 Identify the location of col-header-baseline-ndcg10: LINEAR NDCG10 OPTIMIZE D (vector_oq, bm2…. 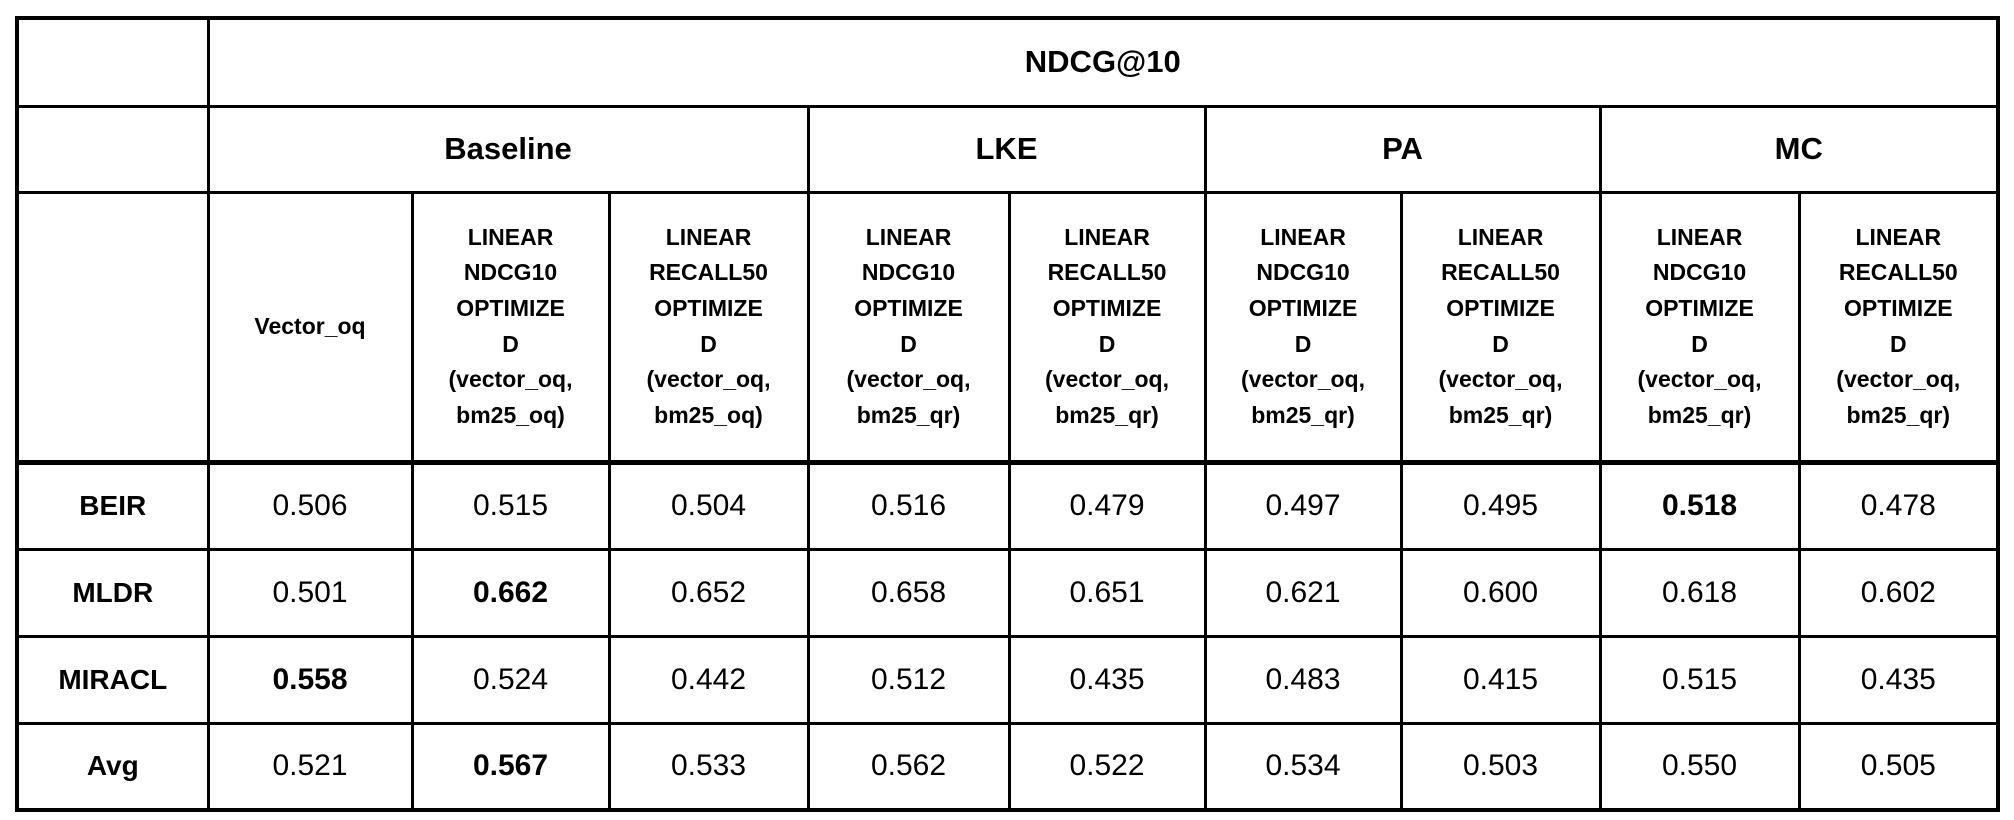
(510, 327).